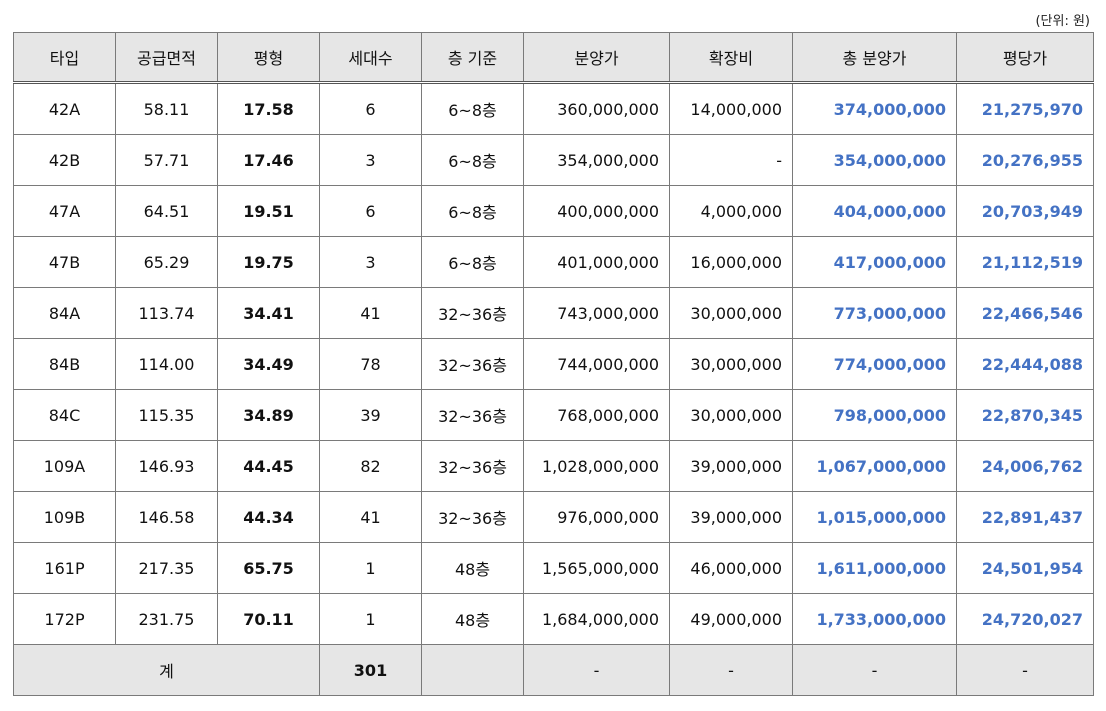 This screenshot has height=711, width=1106. What do you see at coordinates (268, 568) in the screenshot?
I see `cell-pyeong: 65.75` at bounding box center [268, 568].